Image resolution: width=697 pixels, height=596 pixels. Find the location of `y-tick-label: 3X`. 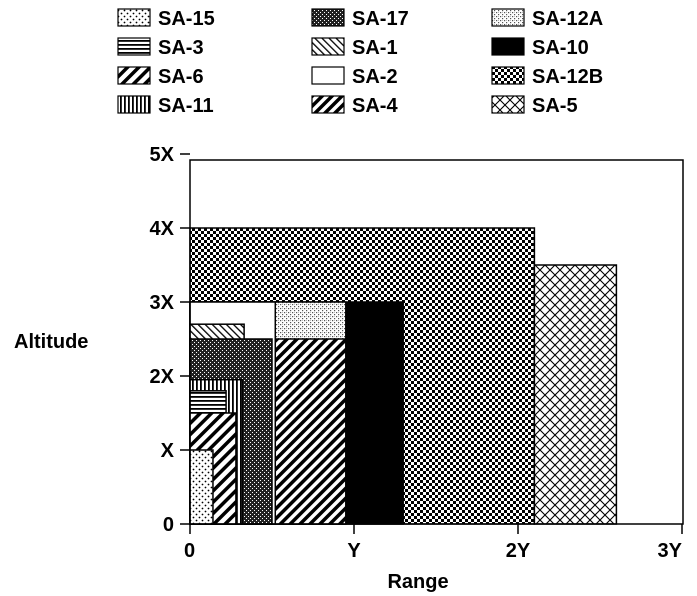

y-tick-label: 3X is located at coordinates (162, 303).